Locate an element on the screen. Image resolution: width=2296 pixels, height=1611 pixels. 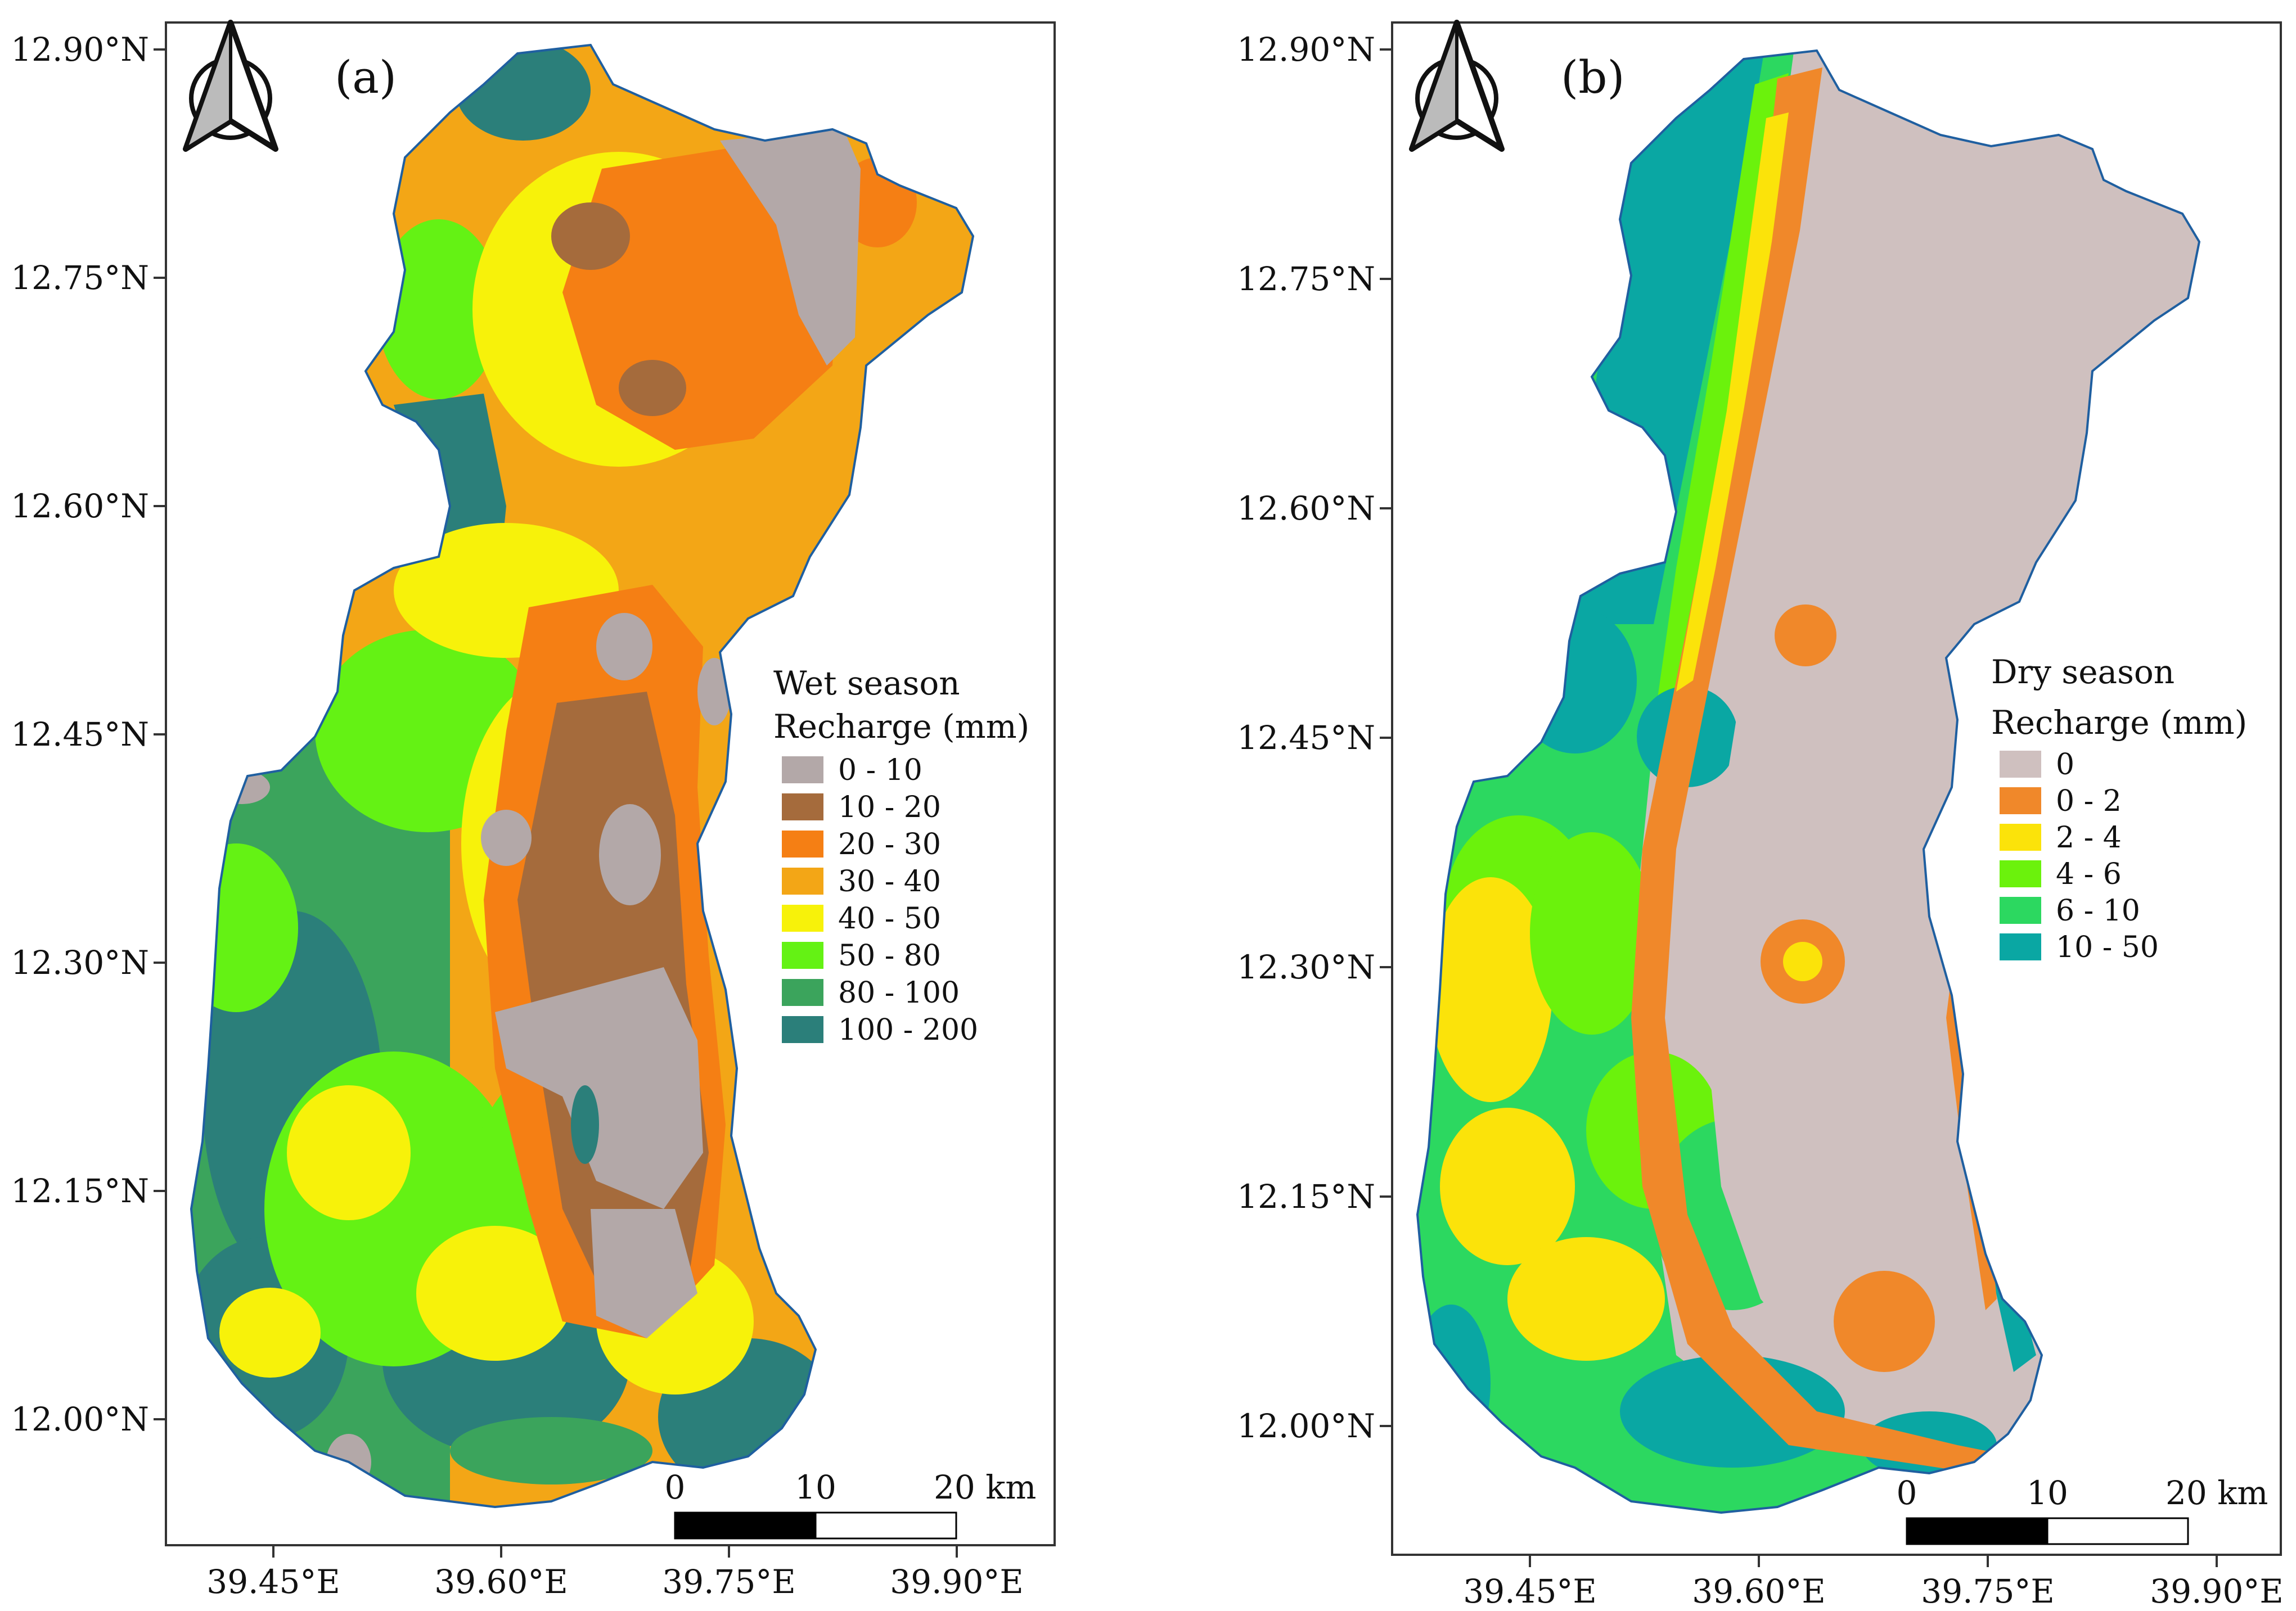
panel-b-label: (b) is located at coordinates (1593, 77).